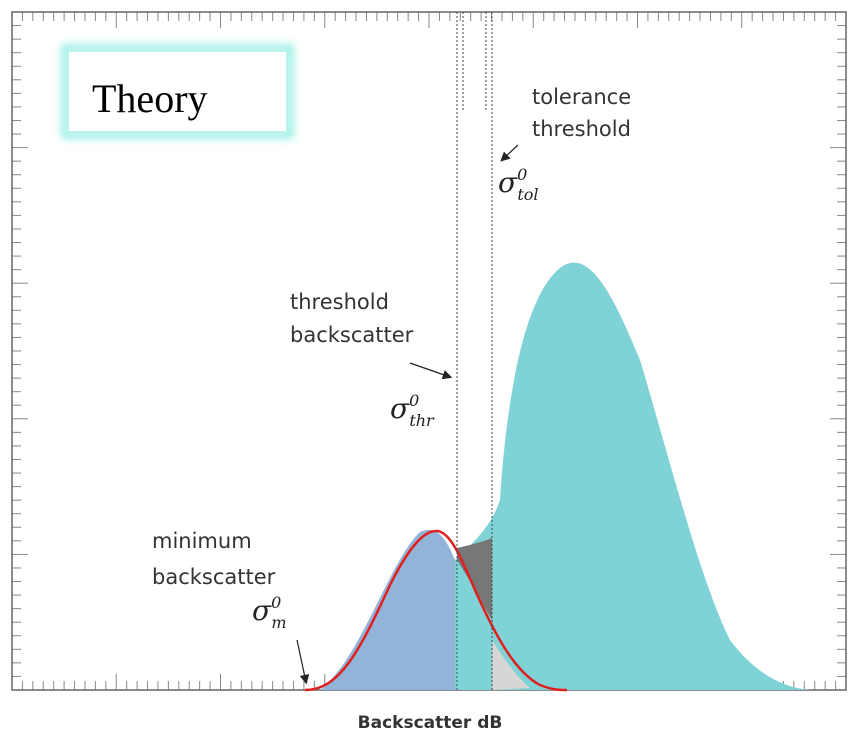  I want to click on red-curve, so click(436, 610).